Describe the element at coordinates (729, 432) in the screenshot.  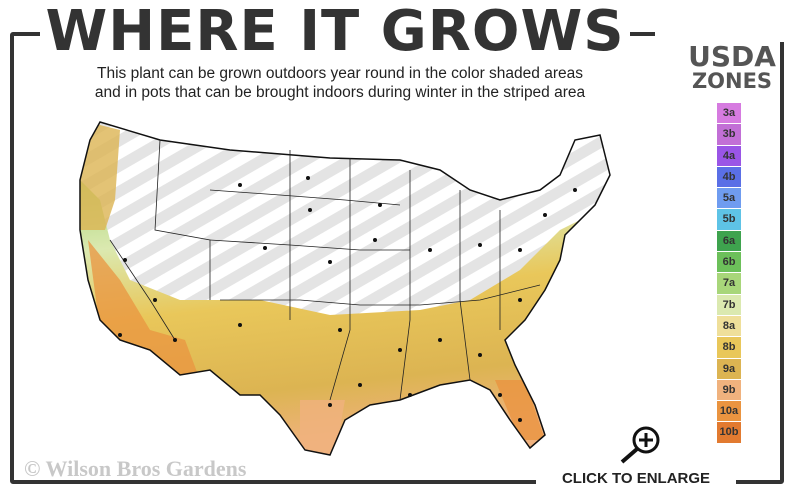
I see `zone-swatch-10b: 10b` at that location.